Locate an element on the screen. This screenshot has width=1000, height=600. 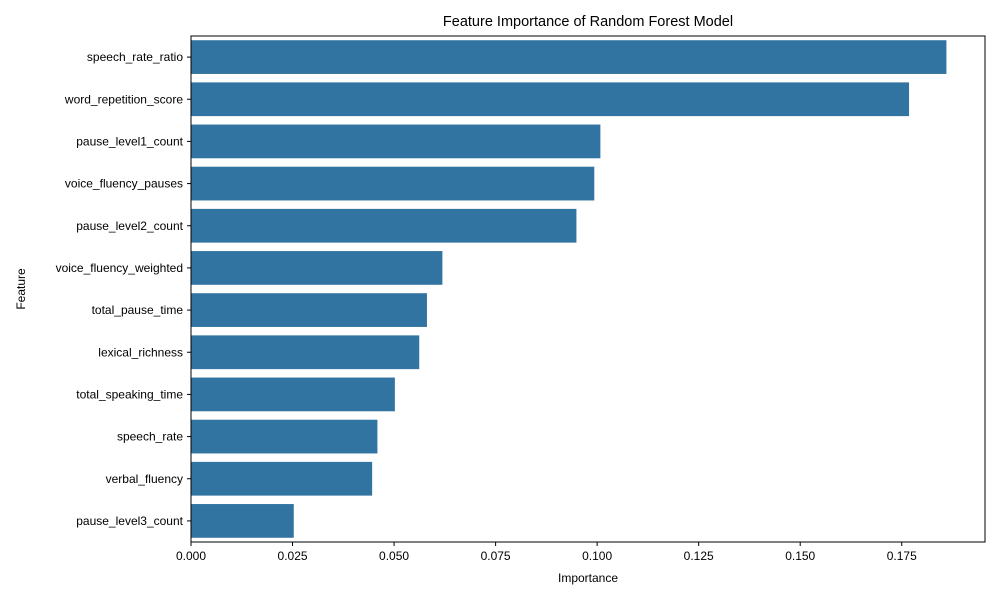
bar-word-repetition-score is located at coordinates (550, 99).